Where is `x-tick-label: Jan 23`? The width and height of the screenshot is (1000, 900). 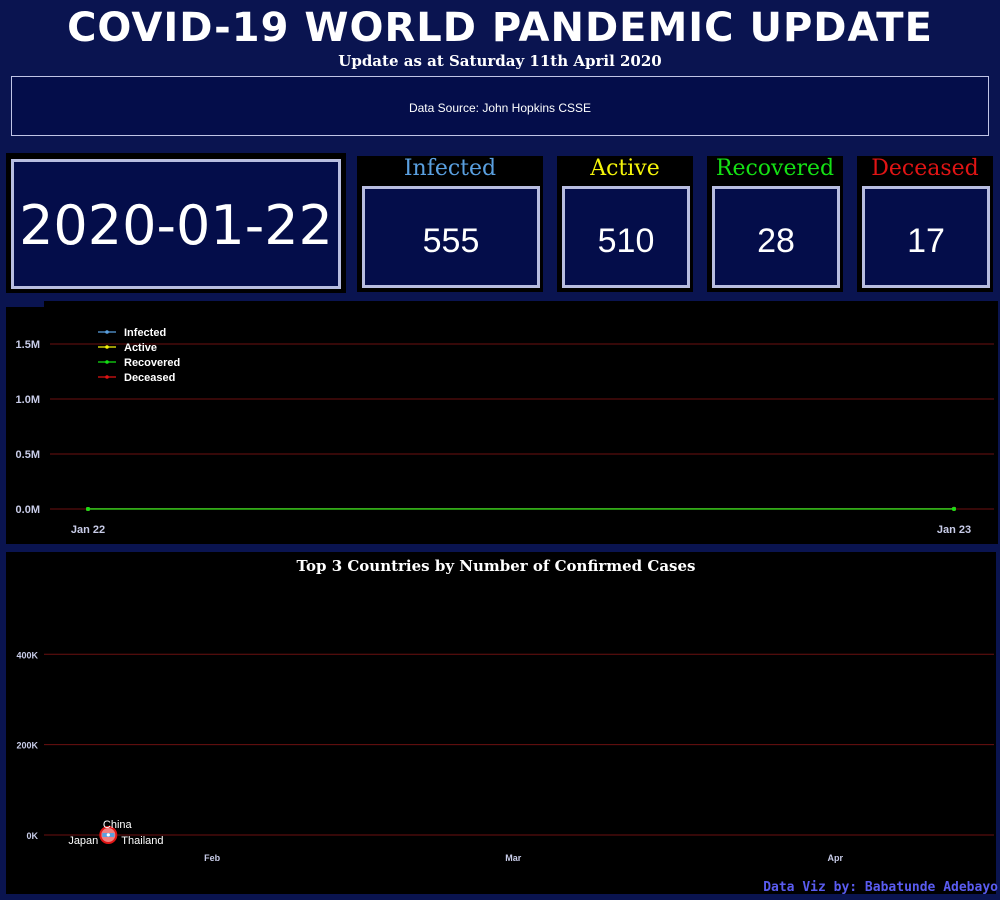
x-tick-label: Jan 23 is located at coordinates (954, 530).